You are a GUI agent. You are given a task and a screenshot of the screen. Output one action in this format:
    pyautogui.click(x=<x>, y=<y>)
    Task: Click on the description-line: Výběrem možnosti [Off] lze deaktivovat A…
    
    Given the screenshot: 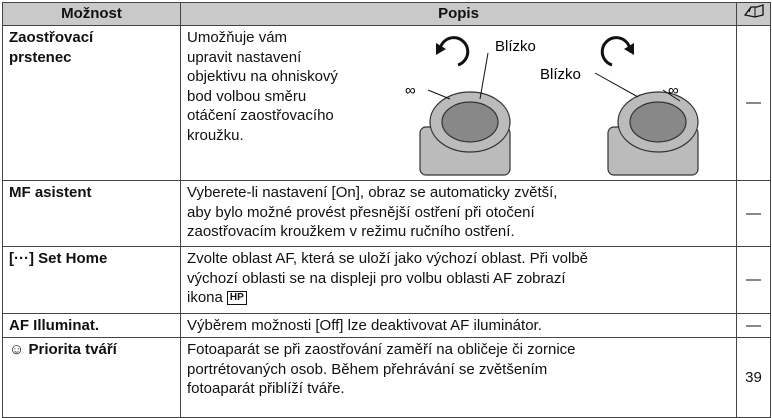 What is the action you would take?
    pyautogui.click(x=458, y=326)
    